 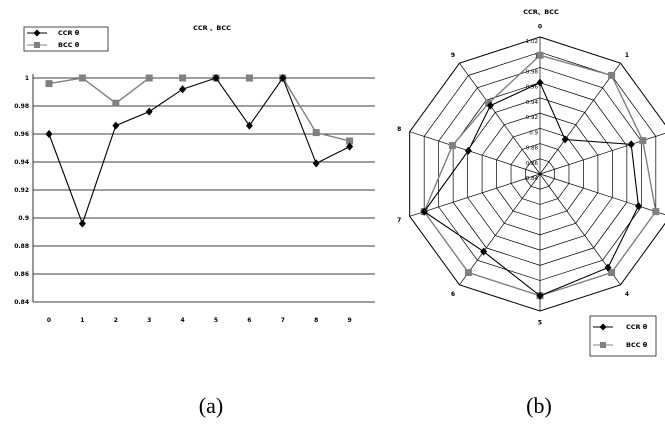 I want to click on line-chart-y-tick: 0.86, so click(x=21, y=274).